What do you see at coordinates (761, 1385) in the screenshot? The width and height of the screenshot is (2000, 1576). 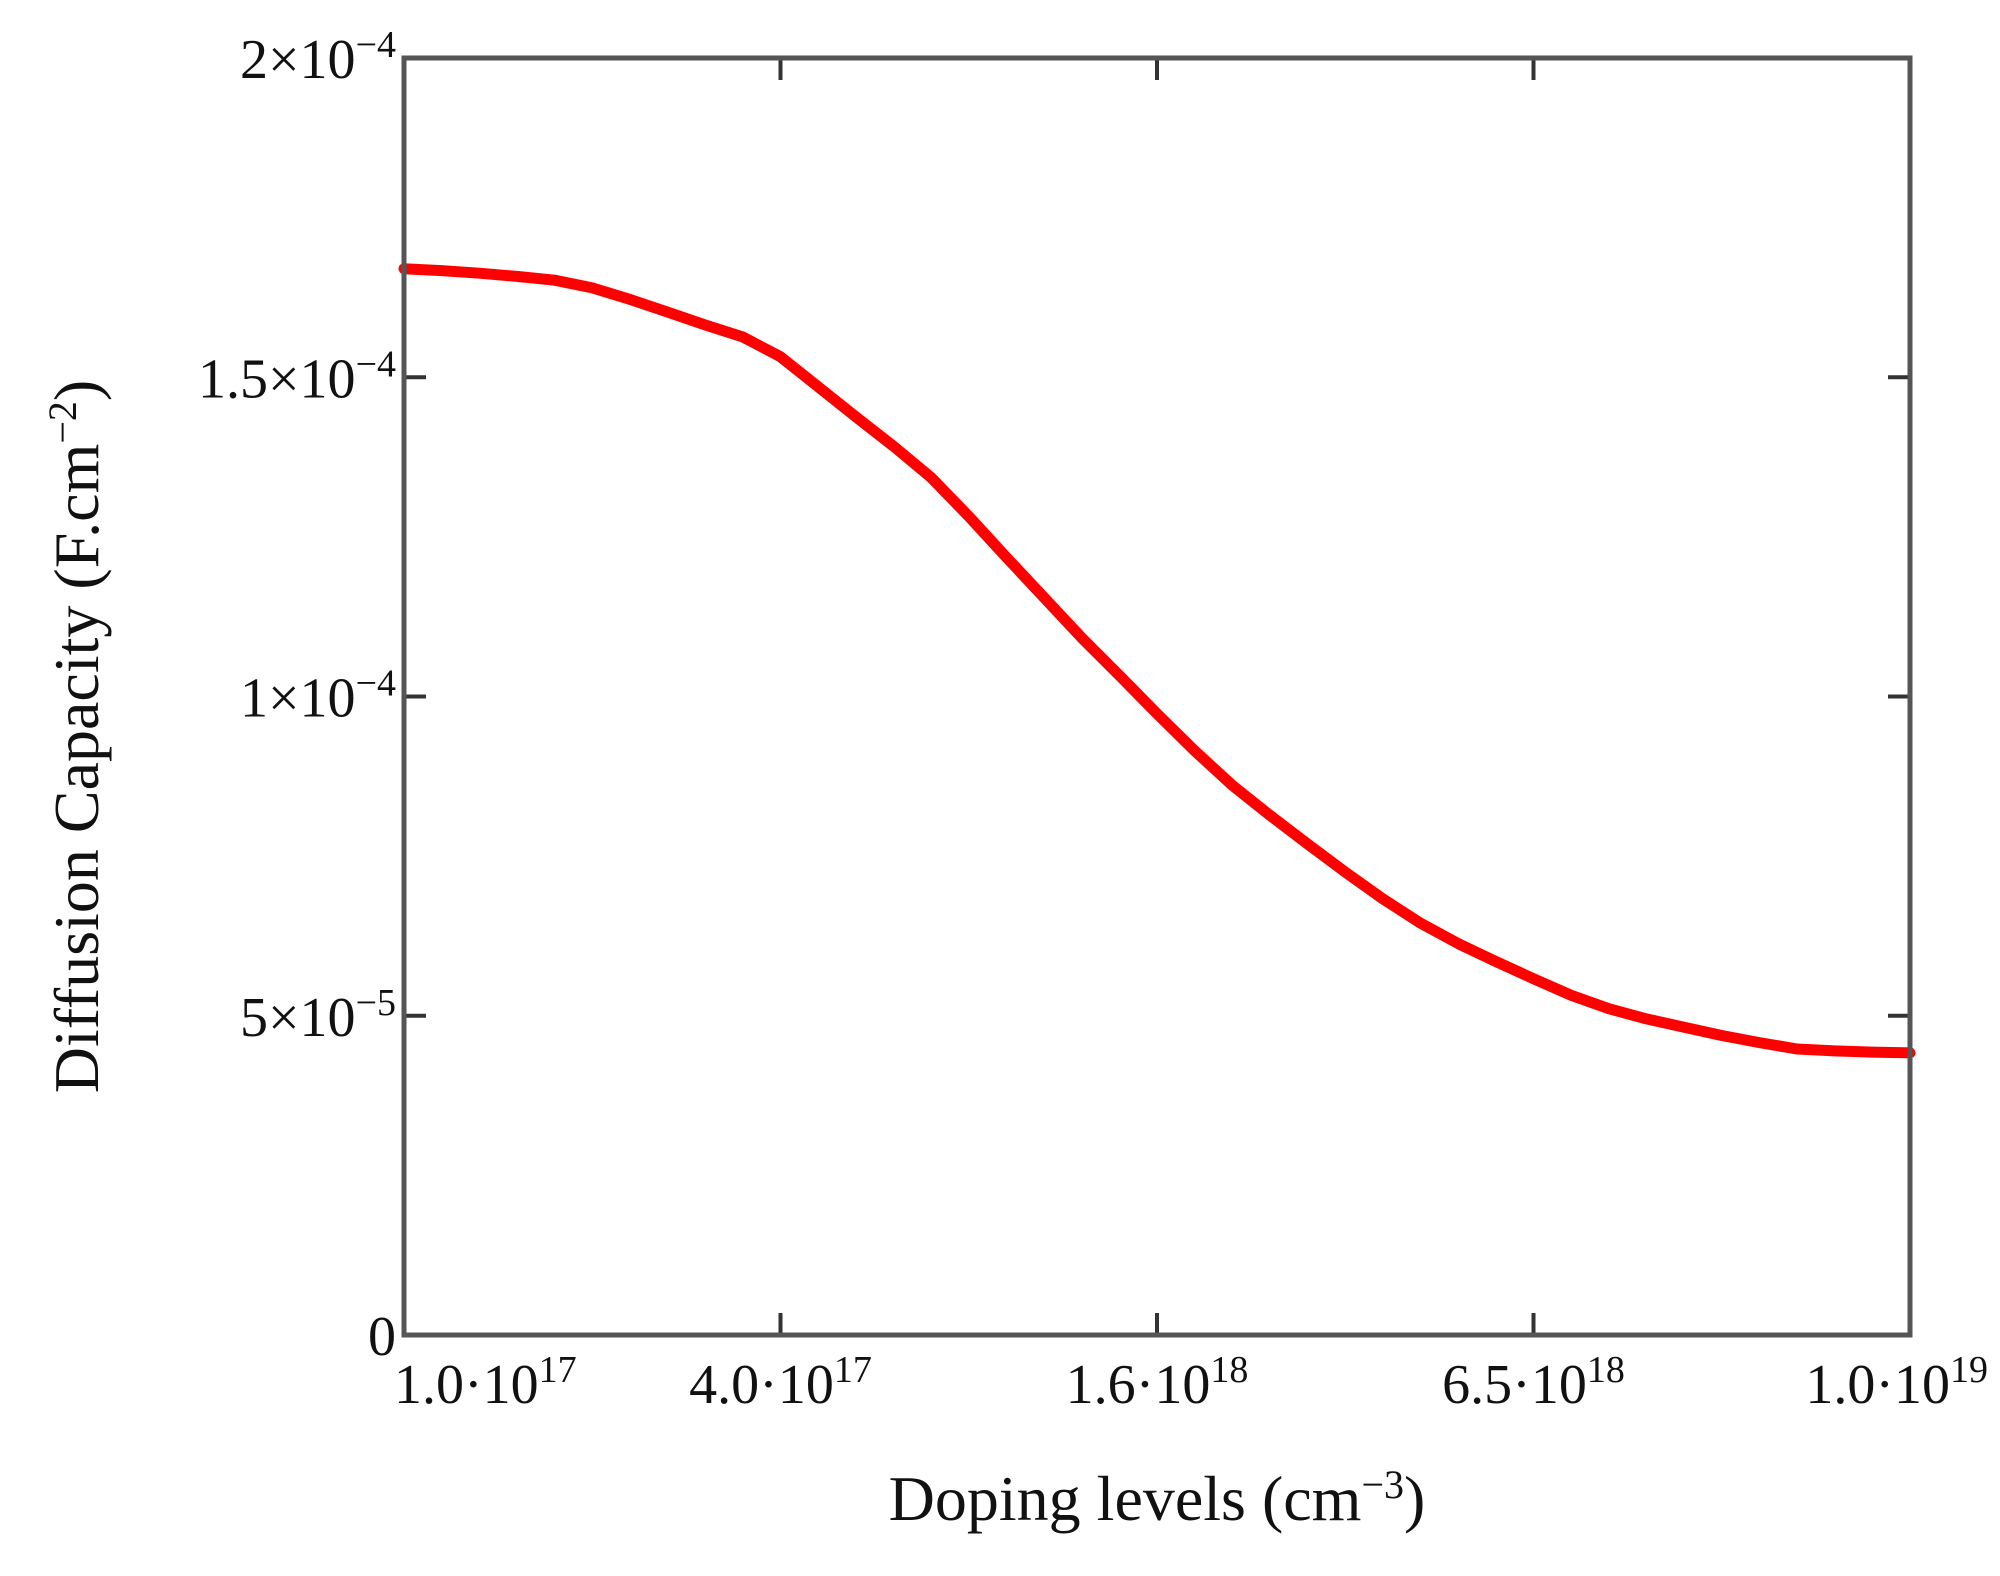 I see `x-tick-label-base: 4.0·10` at bounding box center [761, 1385].